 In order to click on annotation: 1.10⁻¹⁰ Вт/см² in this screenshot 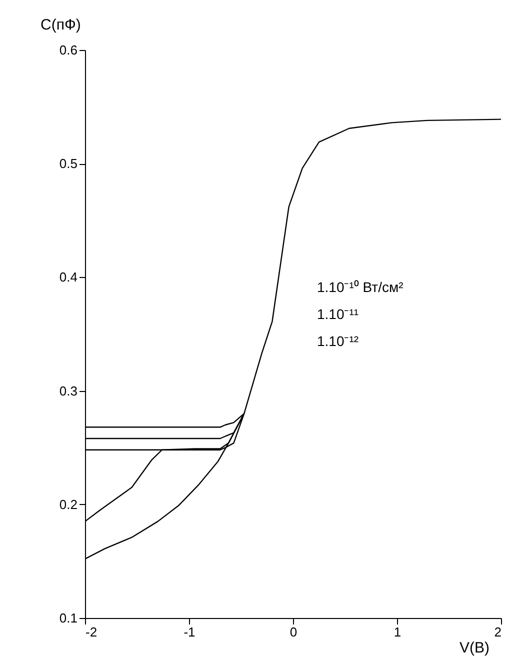, I will do `click(360, 287)`.